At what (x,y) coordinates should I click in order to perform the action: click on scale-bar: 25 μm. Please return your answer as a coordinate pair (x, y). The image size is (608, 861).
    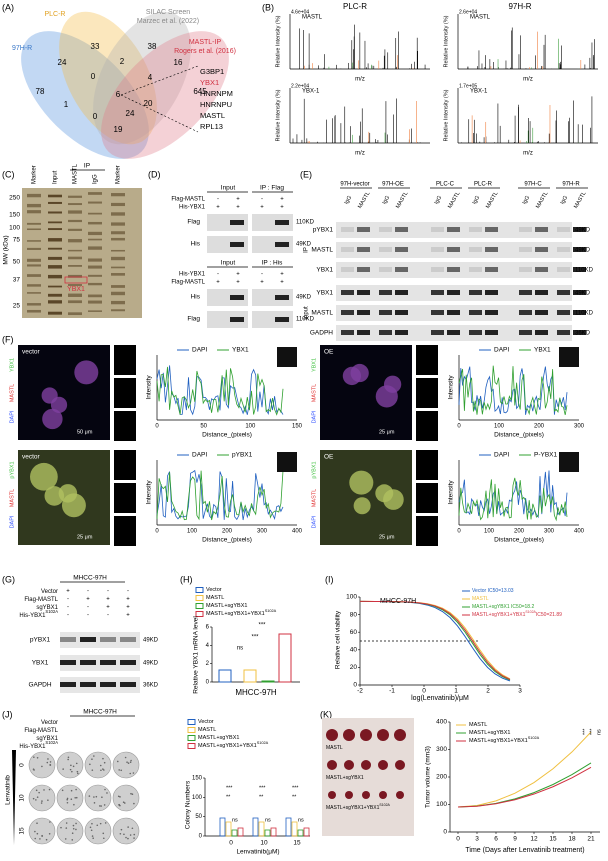
    Looking at the image, I should click on (387, 537).